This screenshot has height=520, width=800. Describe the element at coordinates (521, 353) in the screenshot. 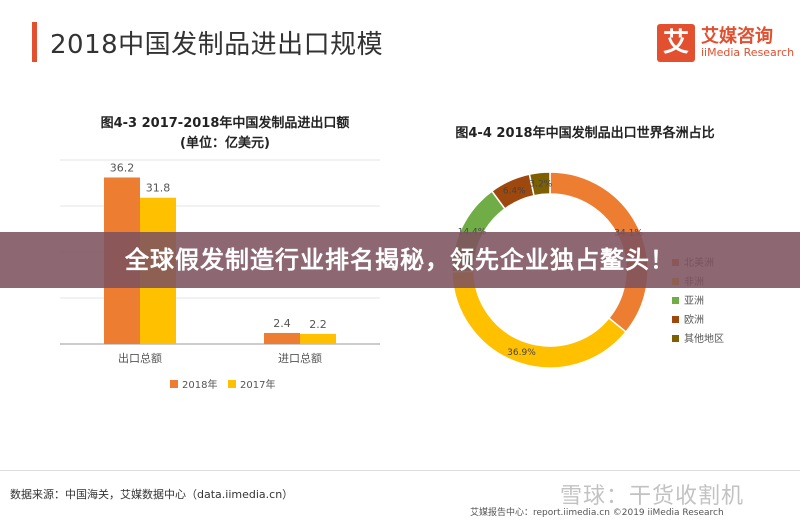

I see `donut-slice-label: 36.9%` at that location.